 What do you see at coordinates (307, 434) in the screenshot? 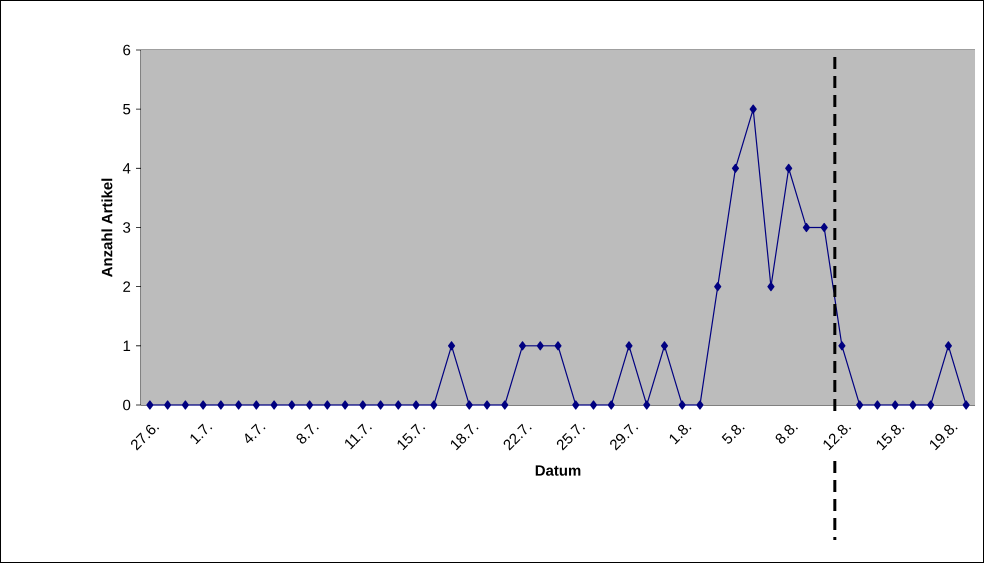
I see `x-tick-label: 8.7.` at bounding box center [307, 434].